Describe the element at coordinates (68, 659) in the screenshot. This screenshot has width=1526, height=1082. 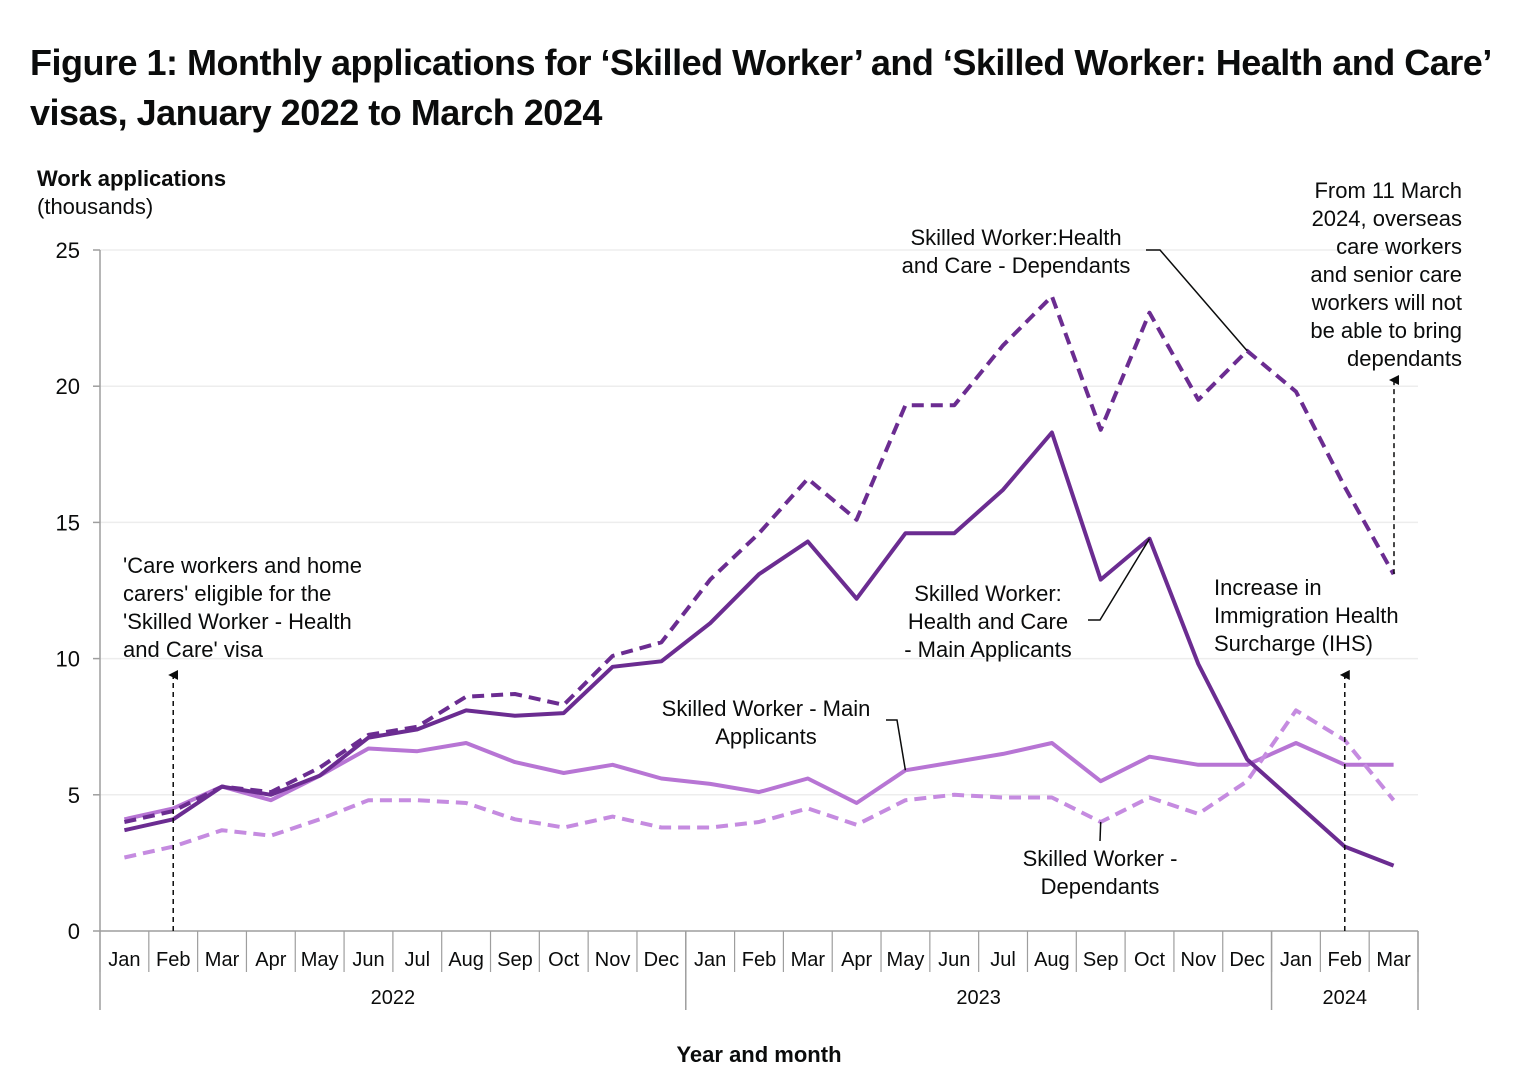
I see `y-tick-label: 10` at that location.